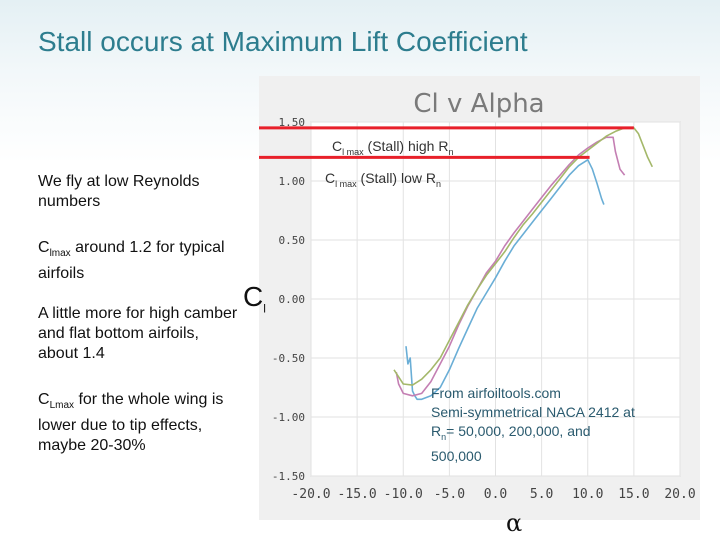 The image size is (720, 540). Describe the element at coordinates (587, 494) in the screenshot. I see `x-tick-label: 10.0` at that location.